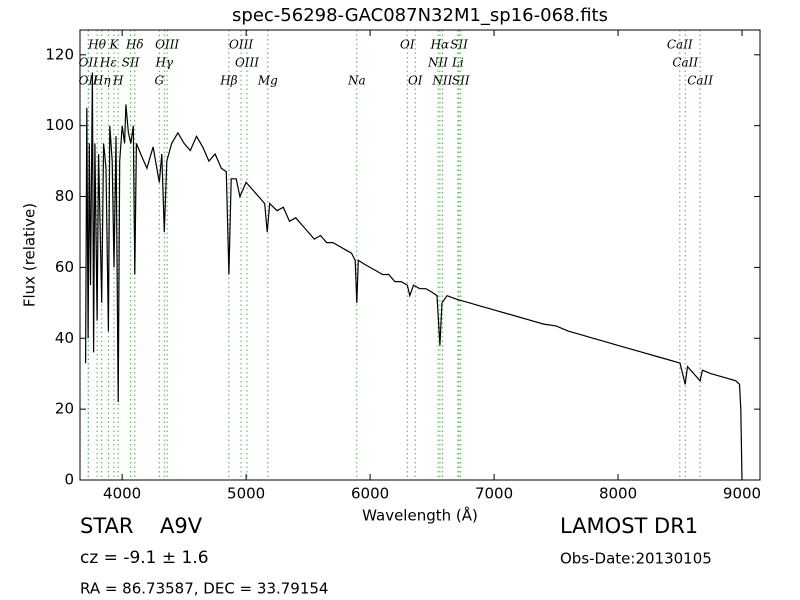 The image size is (800, 600). I want to click on x-tick-label: 9000, so click(742, 494).